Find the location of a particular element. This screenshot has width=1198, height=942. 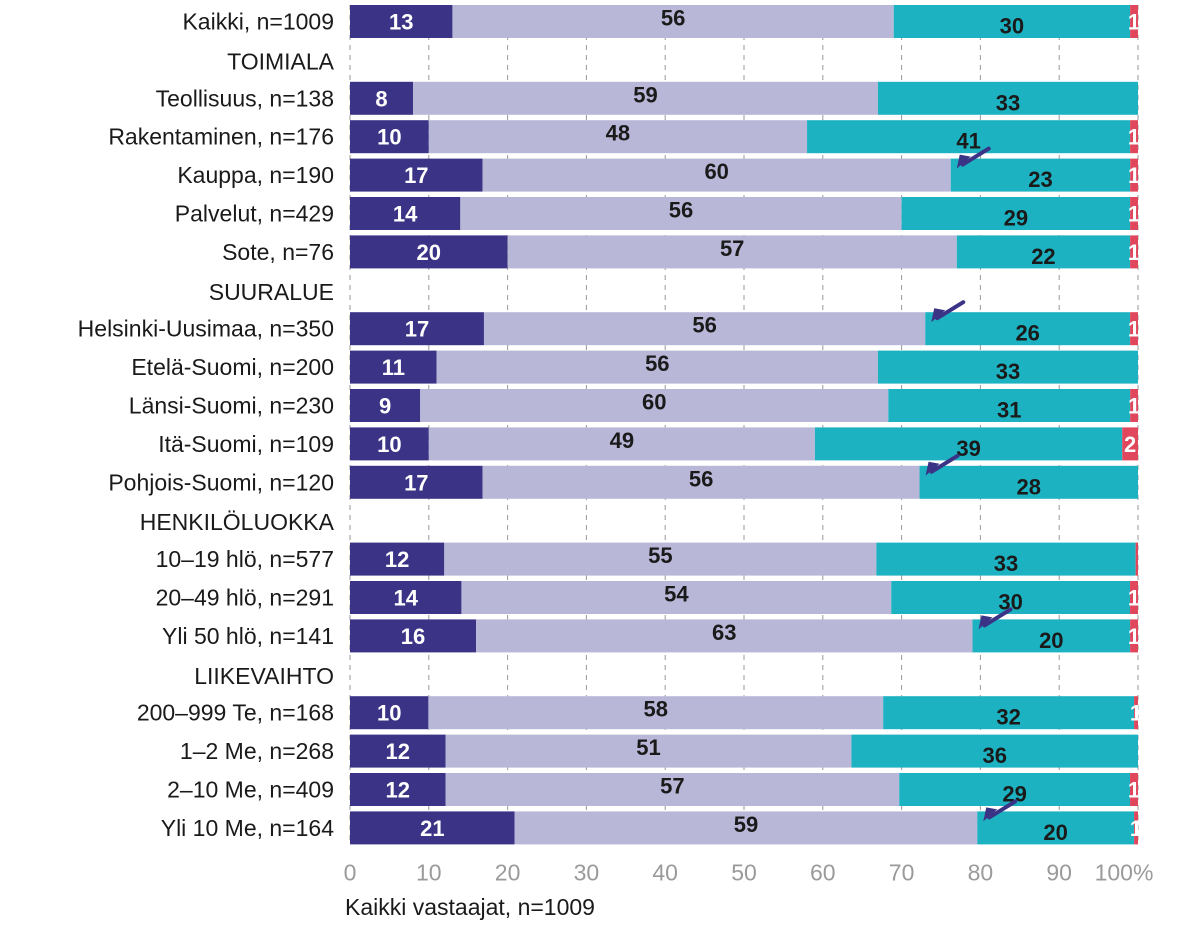

group-heading: LIIKEVAIHTO is located at coordinates (264, 676).